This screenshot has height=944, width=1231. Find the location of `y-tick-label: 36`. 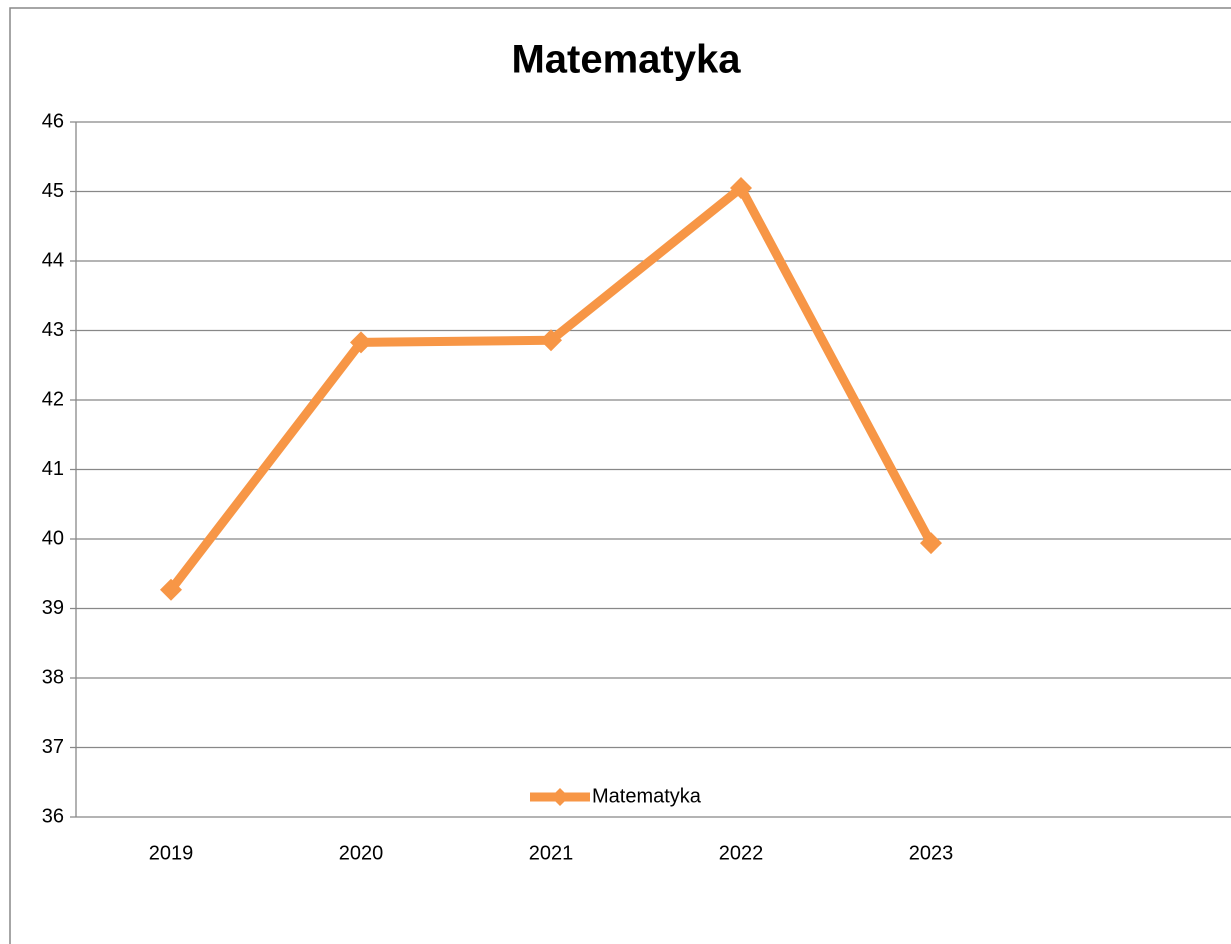

y-tick-label: 36 is located at coordinates (53, 816).